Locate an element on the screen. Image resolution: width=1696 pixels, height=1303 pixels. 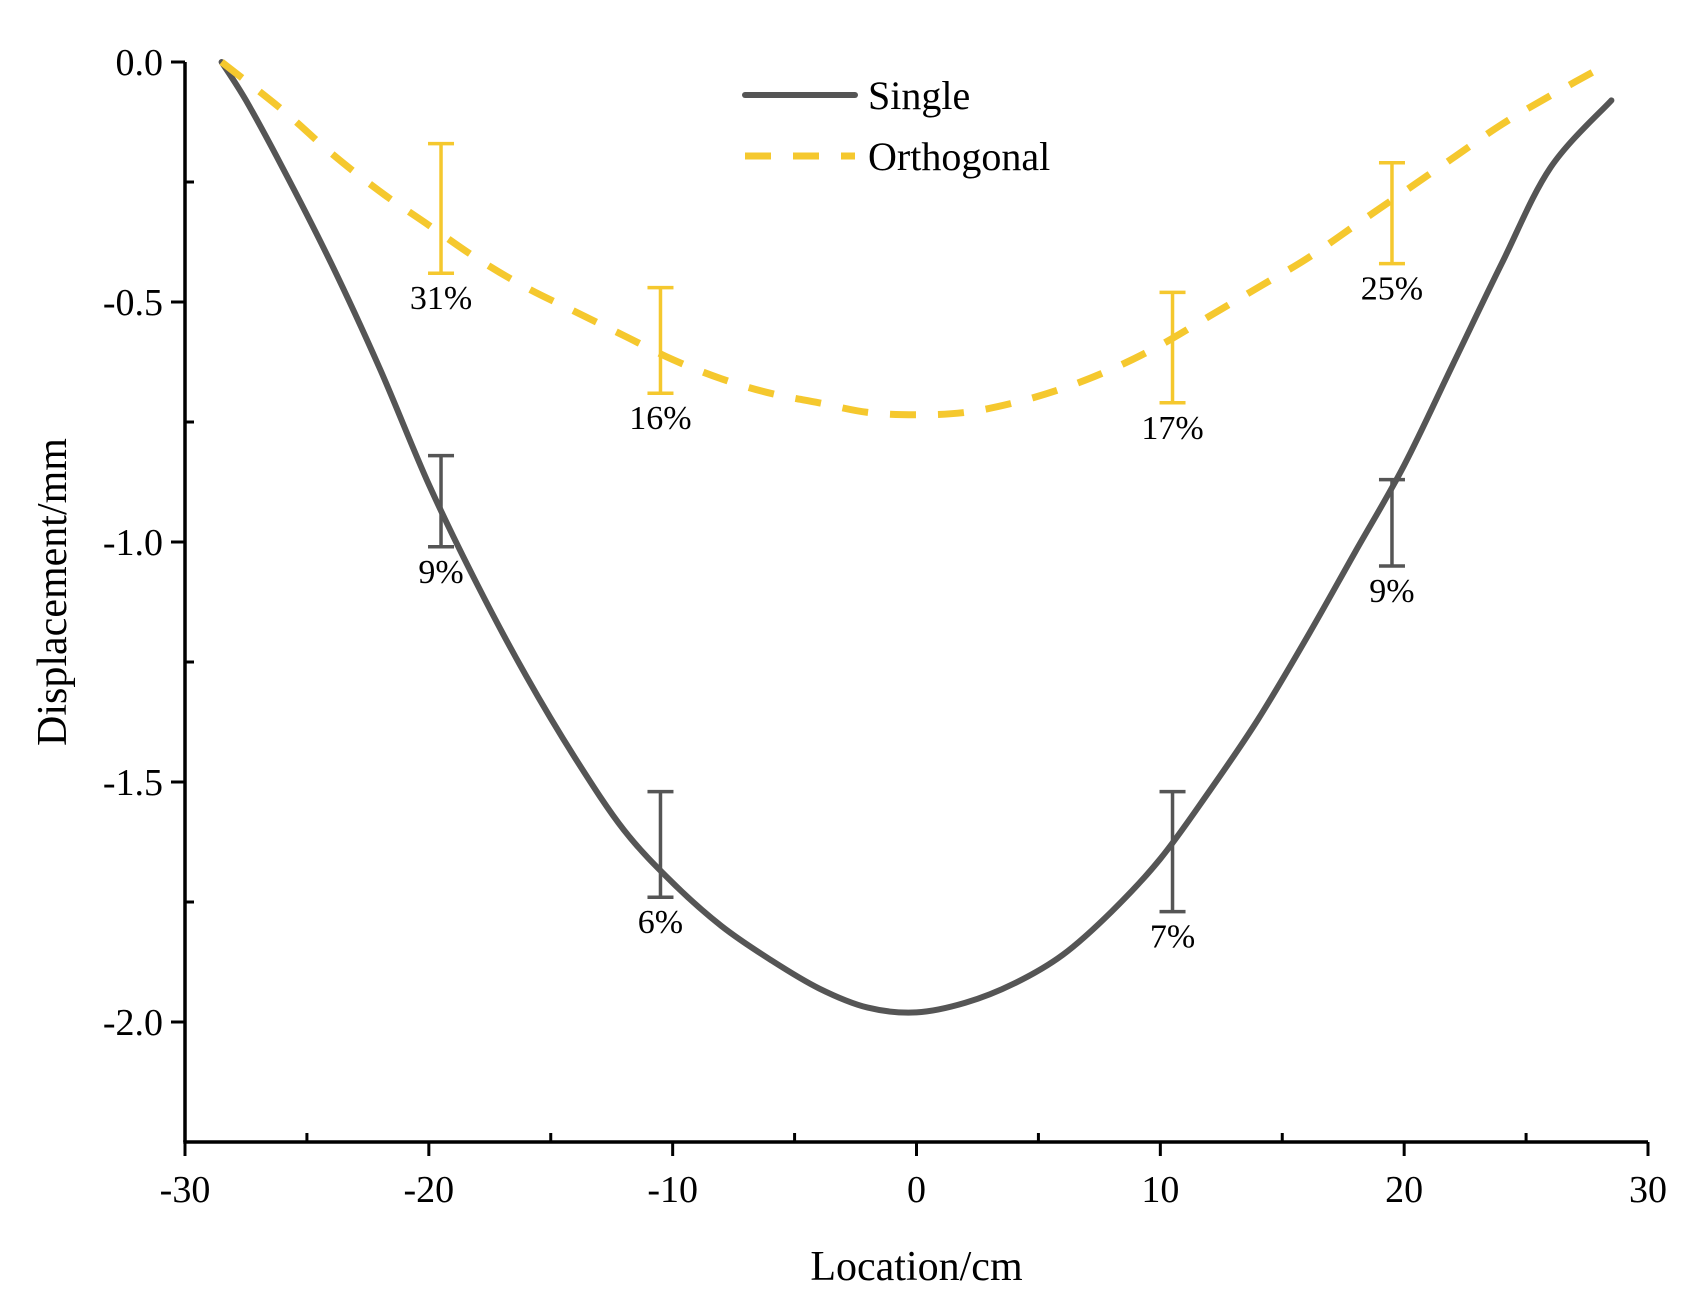
y-tick-label: -1.5 is located at coordinates (133, 783).